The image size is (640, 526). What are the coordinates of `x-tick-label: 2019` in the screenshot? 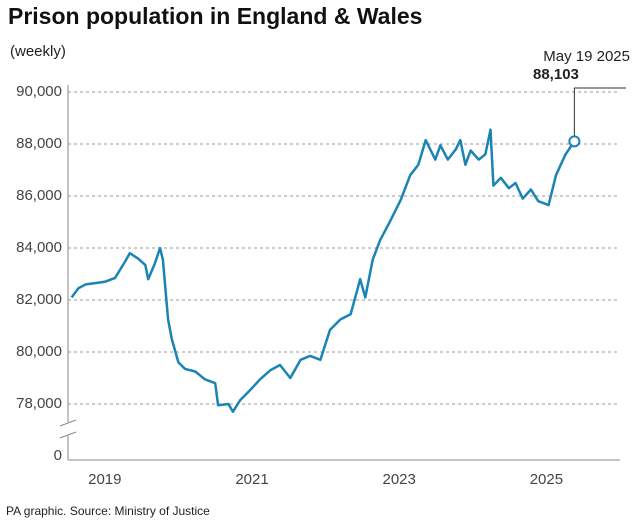 It's located at (104, 479).